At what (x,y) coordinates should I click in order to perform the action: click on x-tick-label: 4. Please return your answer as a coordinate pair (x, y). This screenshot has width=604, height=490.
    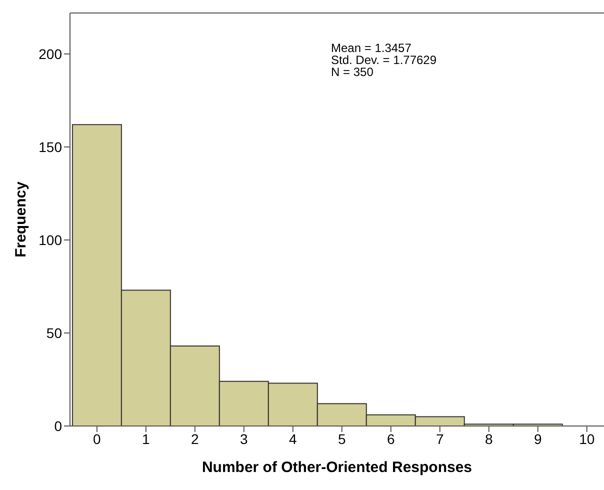
    Looking at the image, I should click on (293, 438).